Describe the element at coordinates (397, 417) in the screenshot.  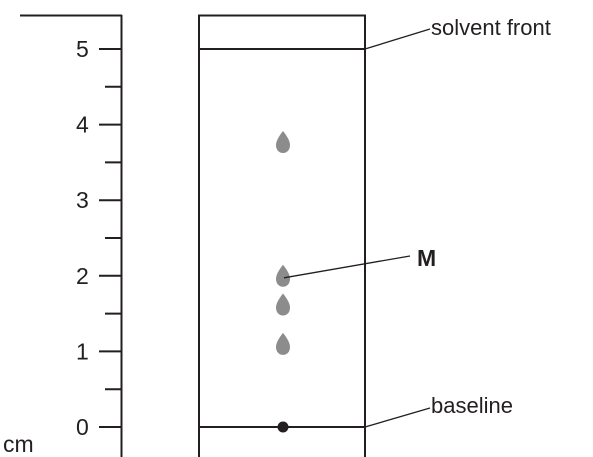
I see `baseline-leader` at that location.